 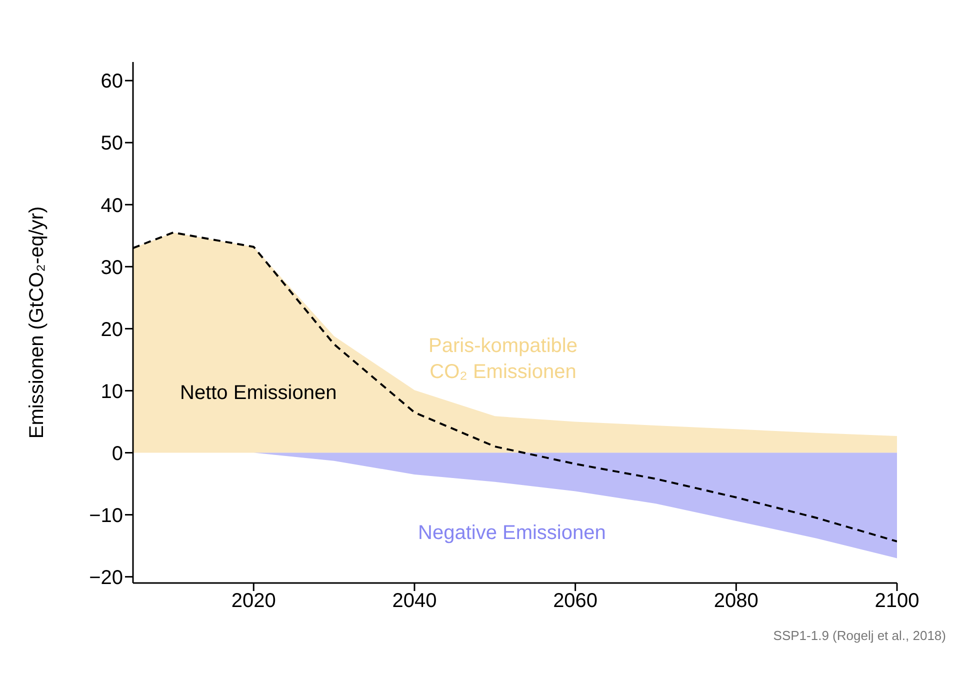 What do you see at coordinates (111, 81) in the screenshot?
I see `y-tick-label: 60` at bounding box center [111, 81].